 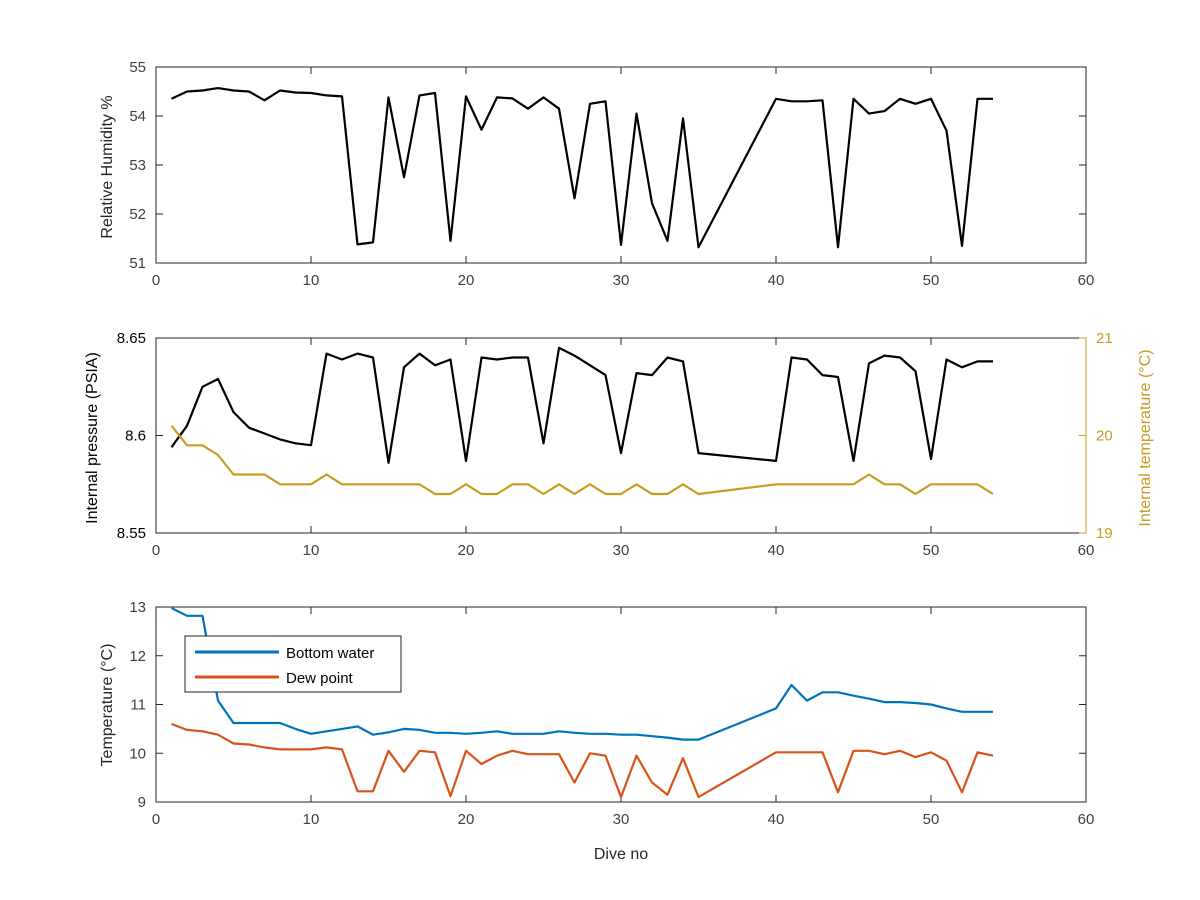 I want to click on y2-tick-label: 20, so click(x=1104, y=436).